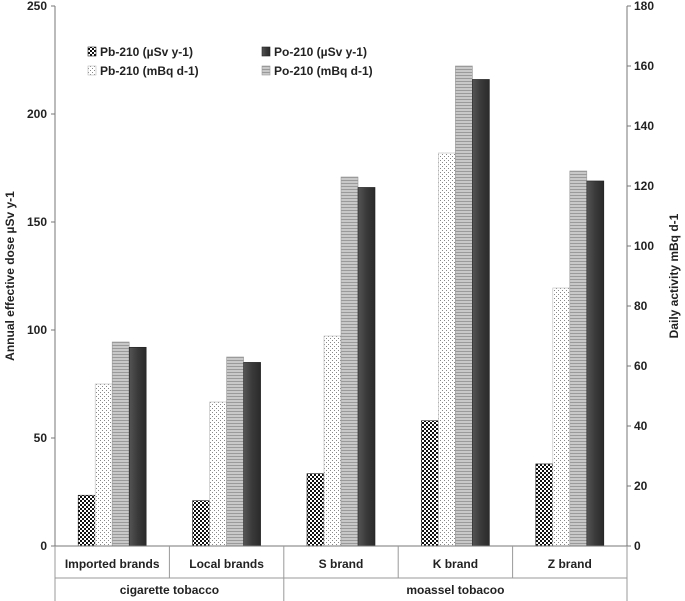  I want to click on bar-po-210-sv-y-1-s-brand, so click(366, 367).